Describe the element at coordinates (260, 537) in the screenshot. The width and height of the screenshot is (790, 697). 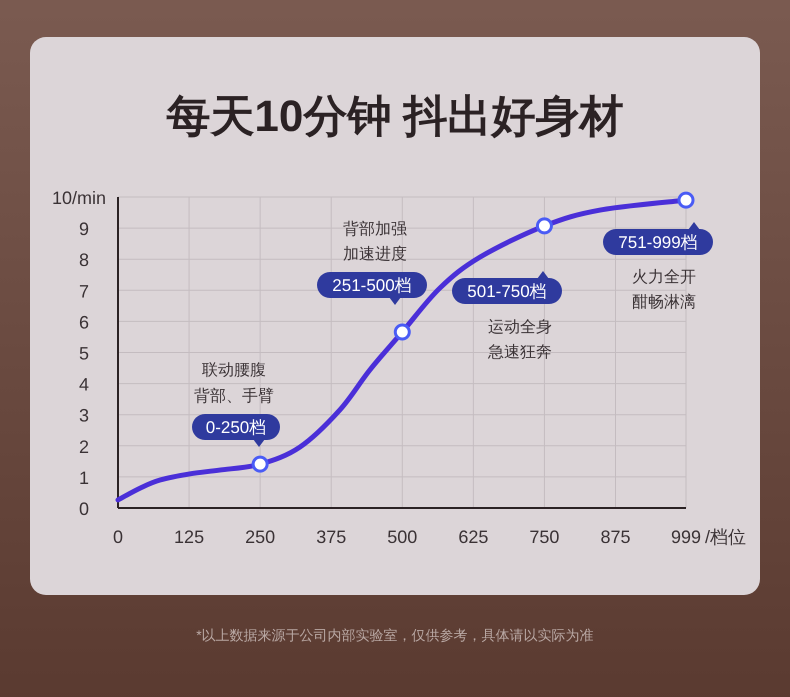
I see `x-tick-label: 250` at that location.